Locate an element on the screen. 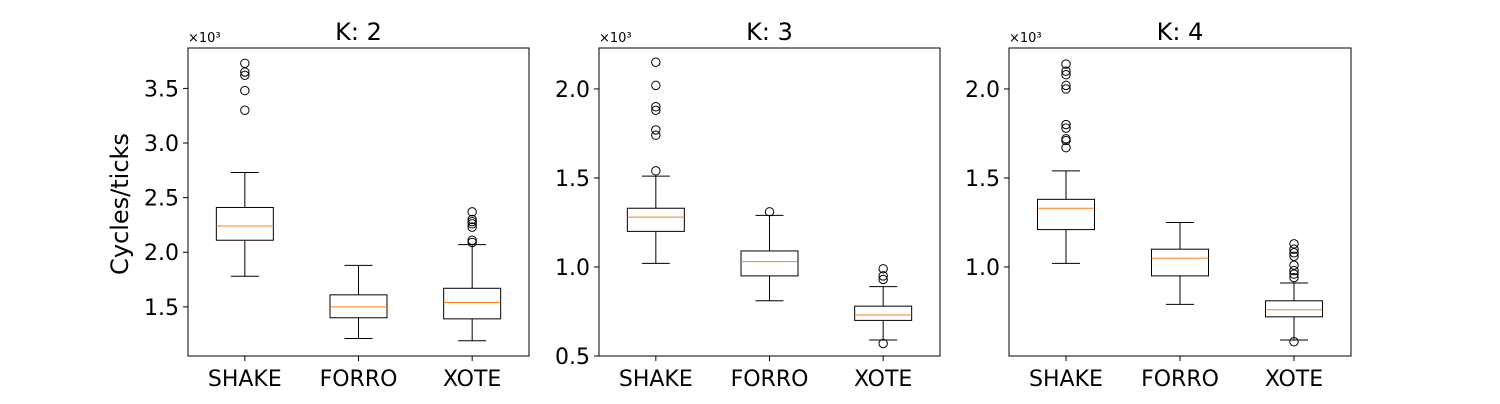  y-tick-label: 3.0 is located at coordinates (161, 144).